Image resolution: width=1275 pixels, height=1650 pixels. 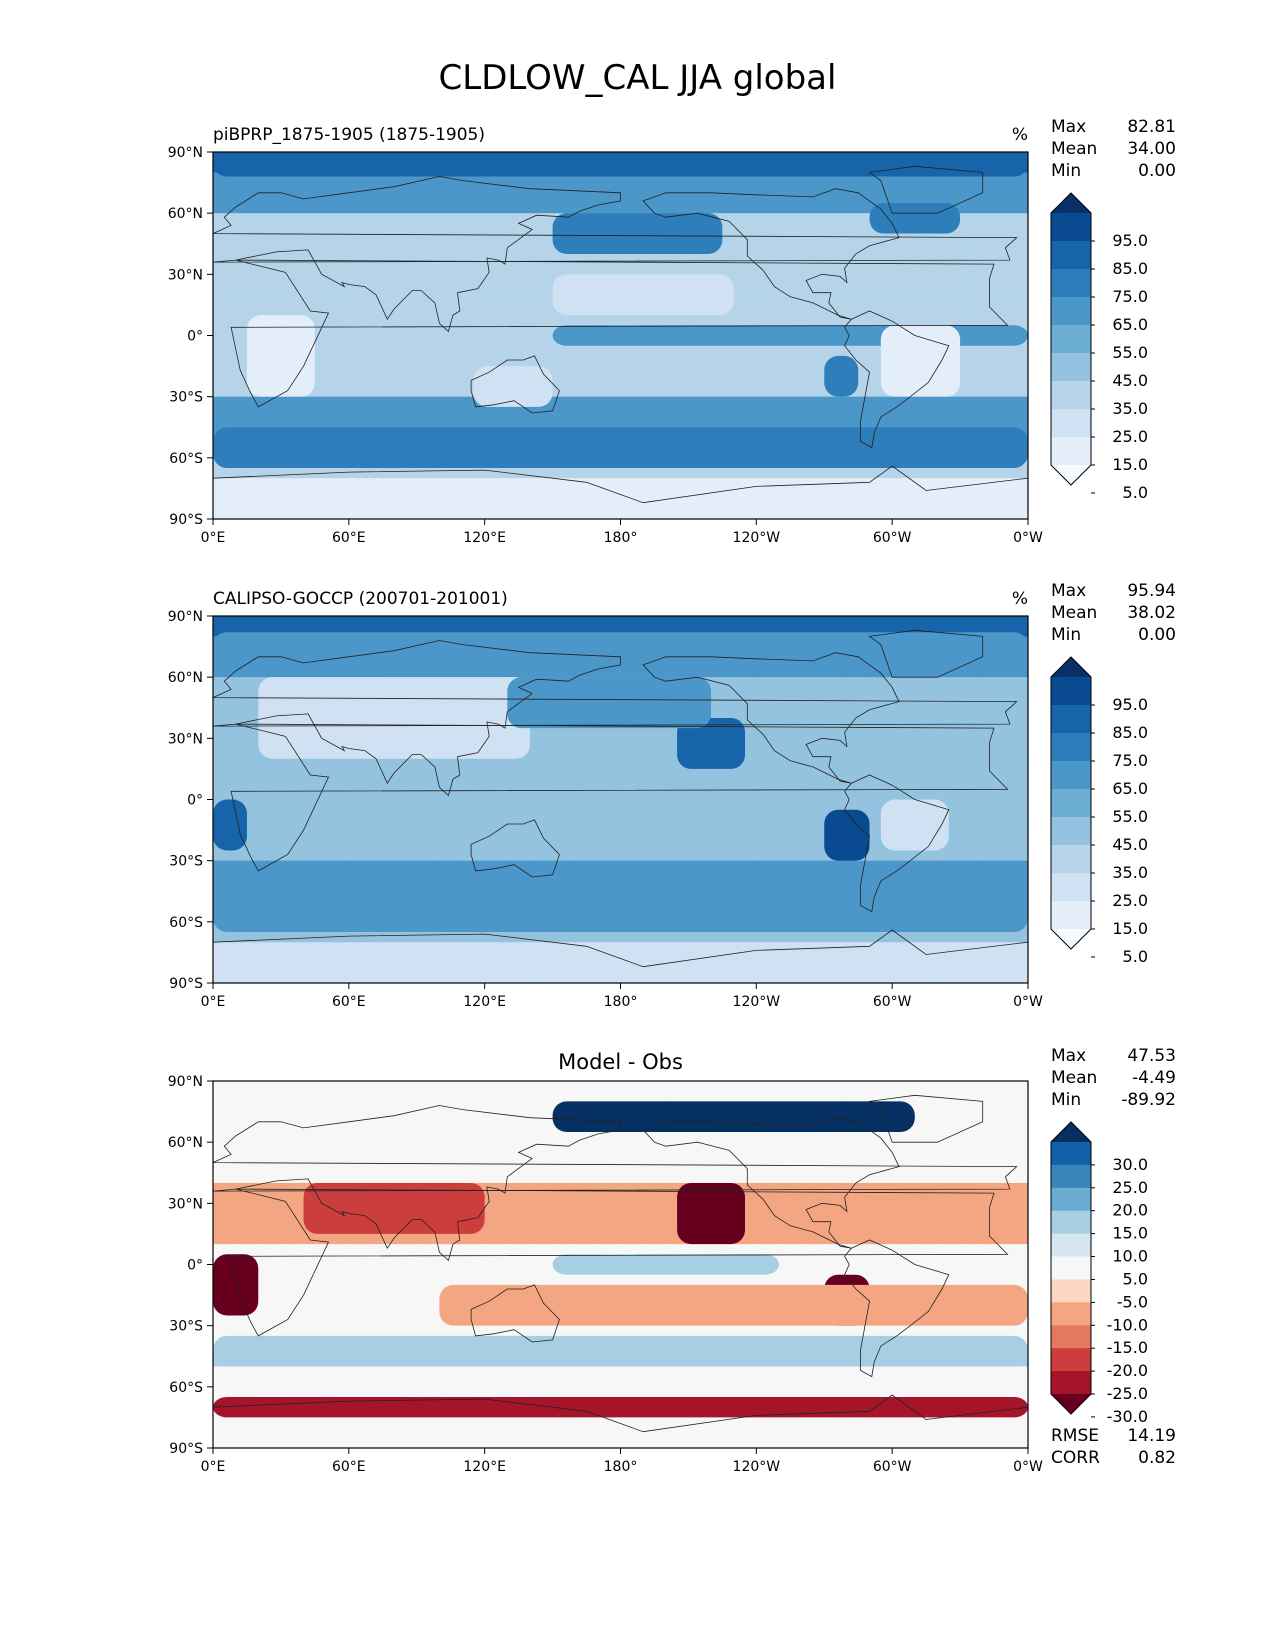 I want to click on y-tick-label: 90°N, so click(x=185, y=1082).